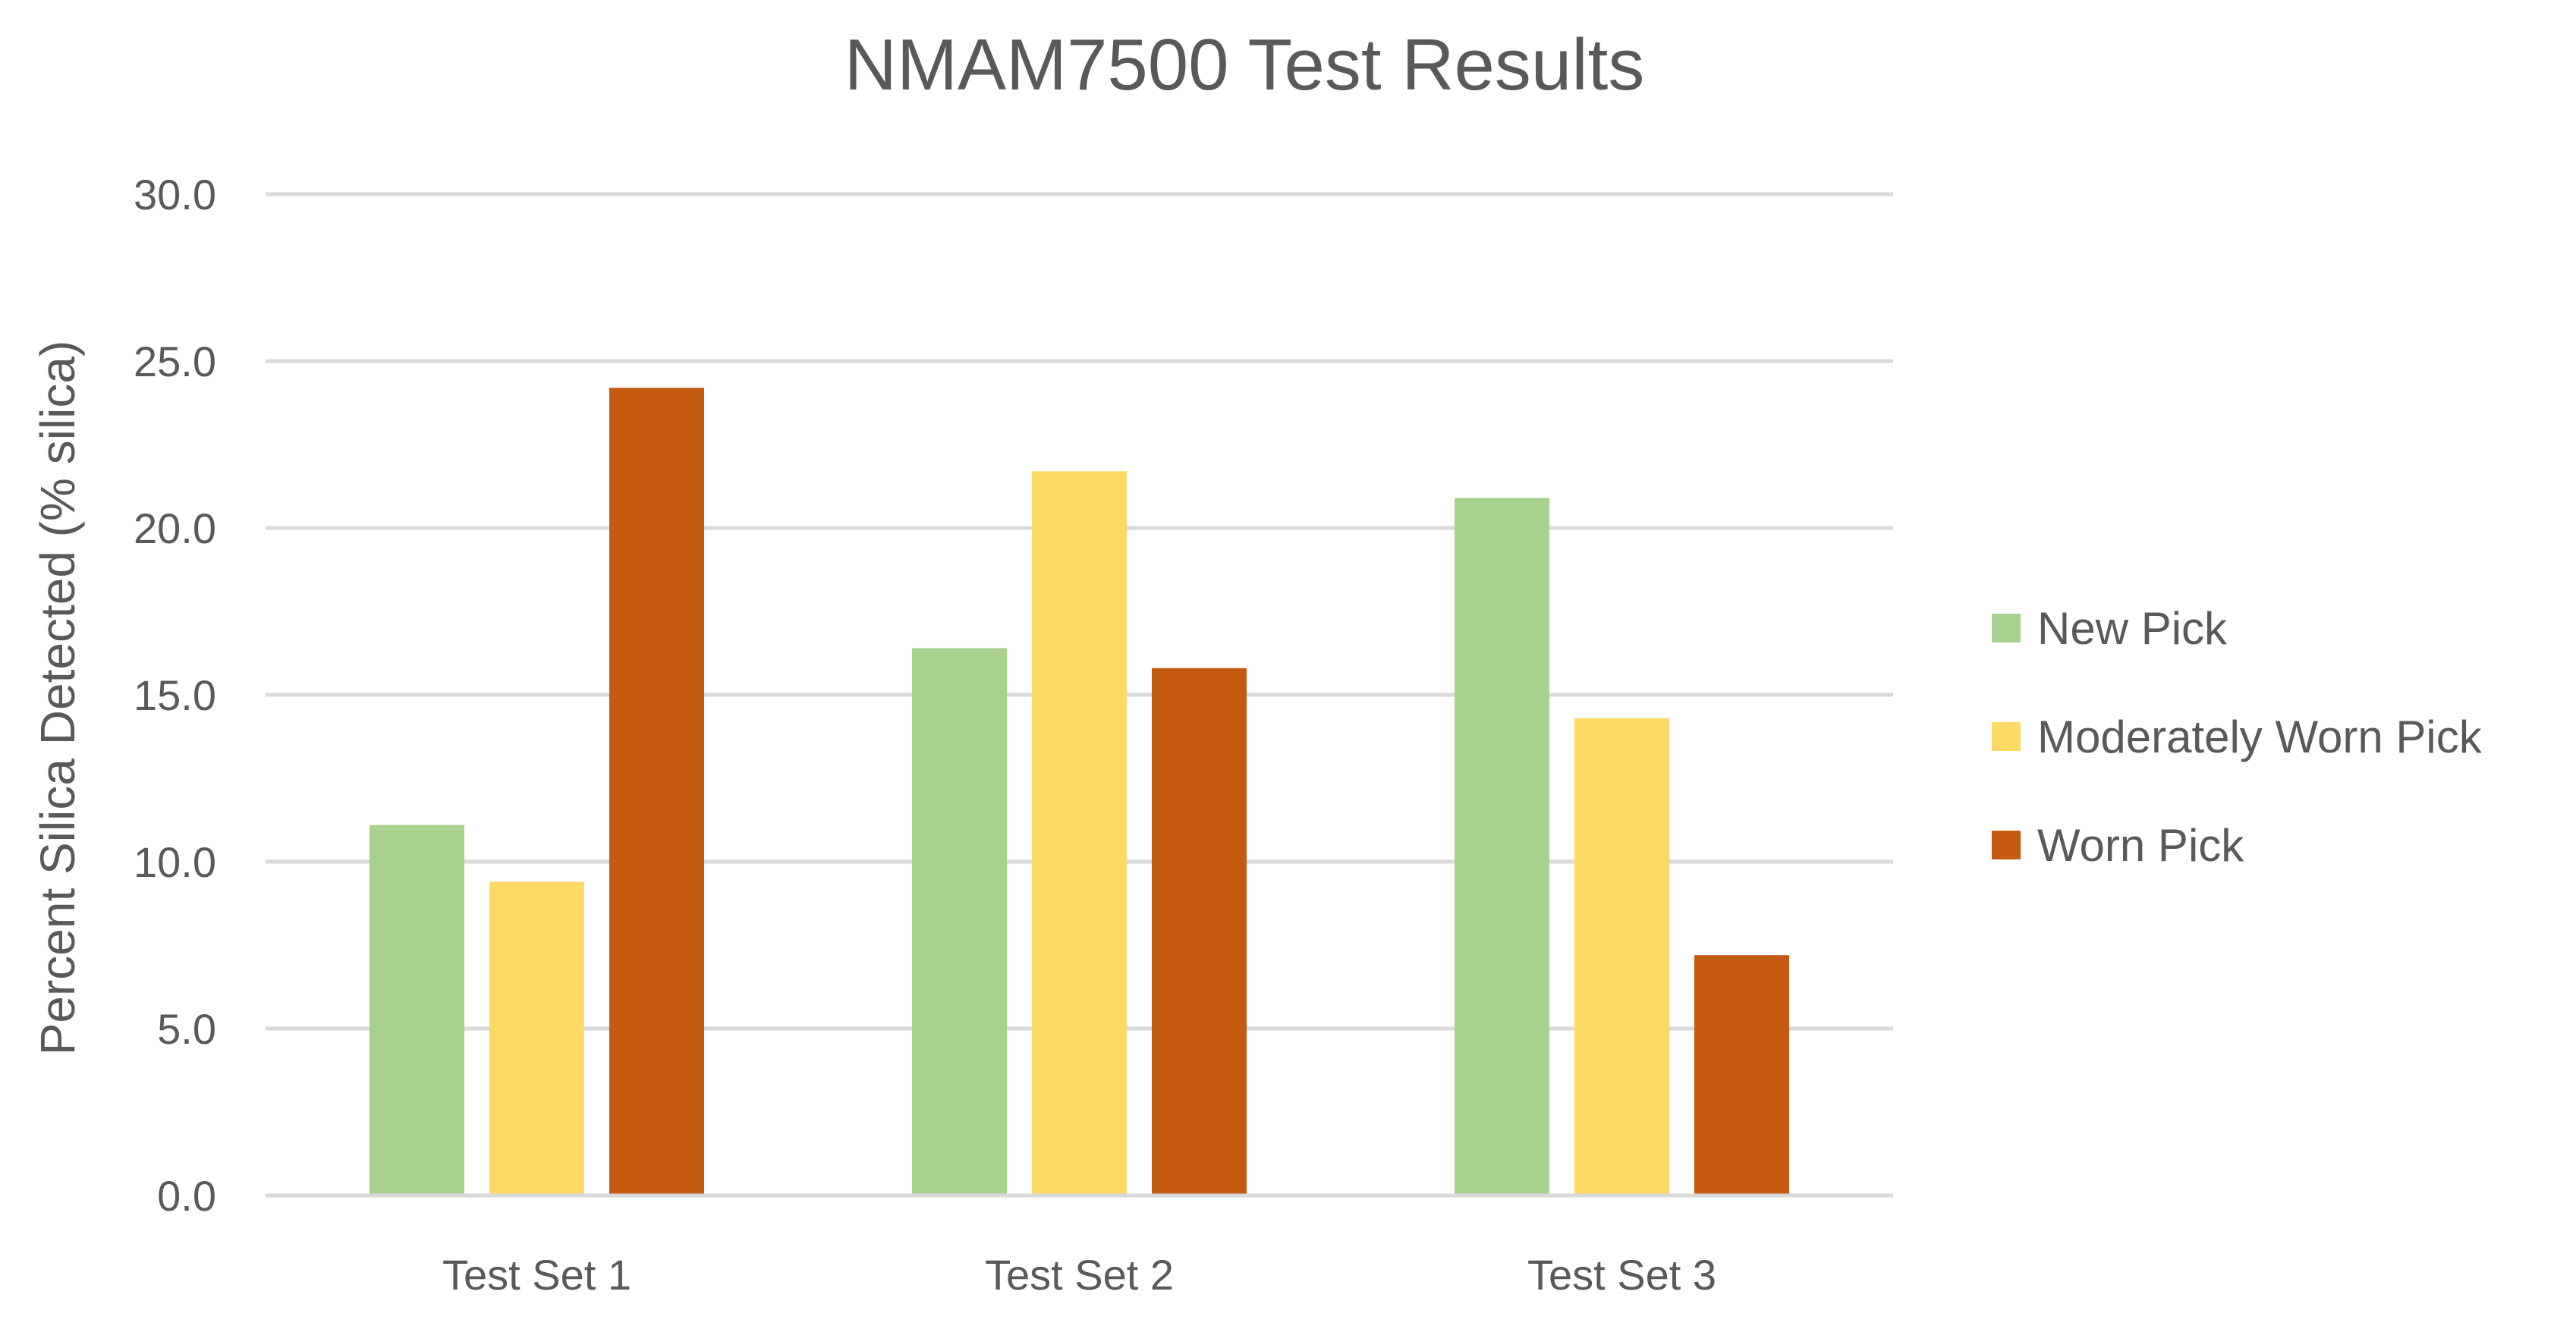 This screenshot has height=1329, width=2576. I want to click on legend-label: Moderately Worn Pick, so click(2260, 737).